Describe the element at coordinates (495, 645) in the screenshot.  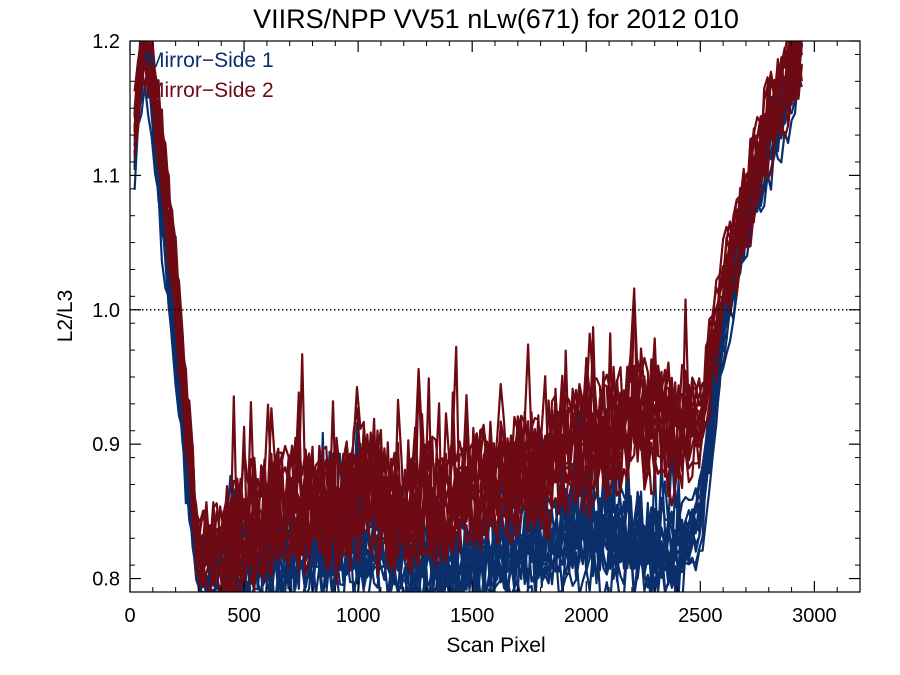
I see `x-axis-label: Scan Pixel` at that location.